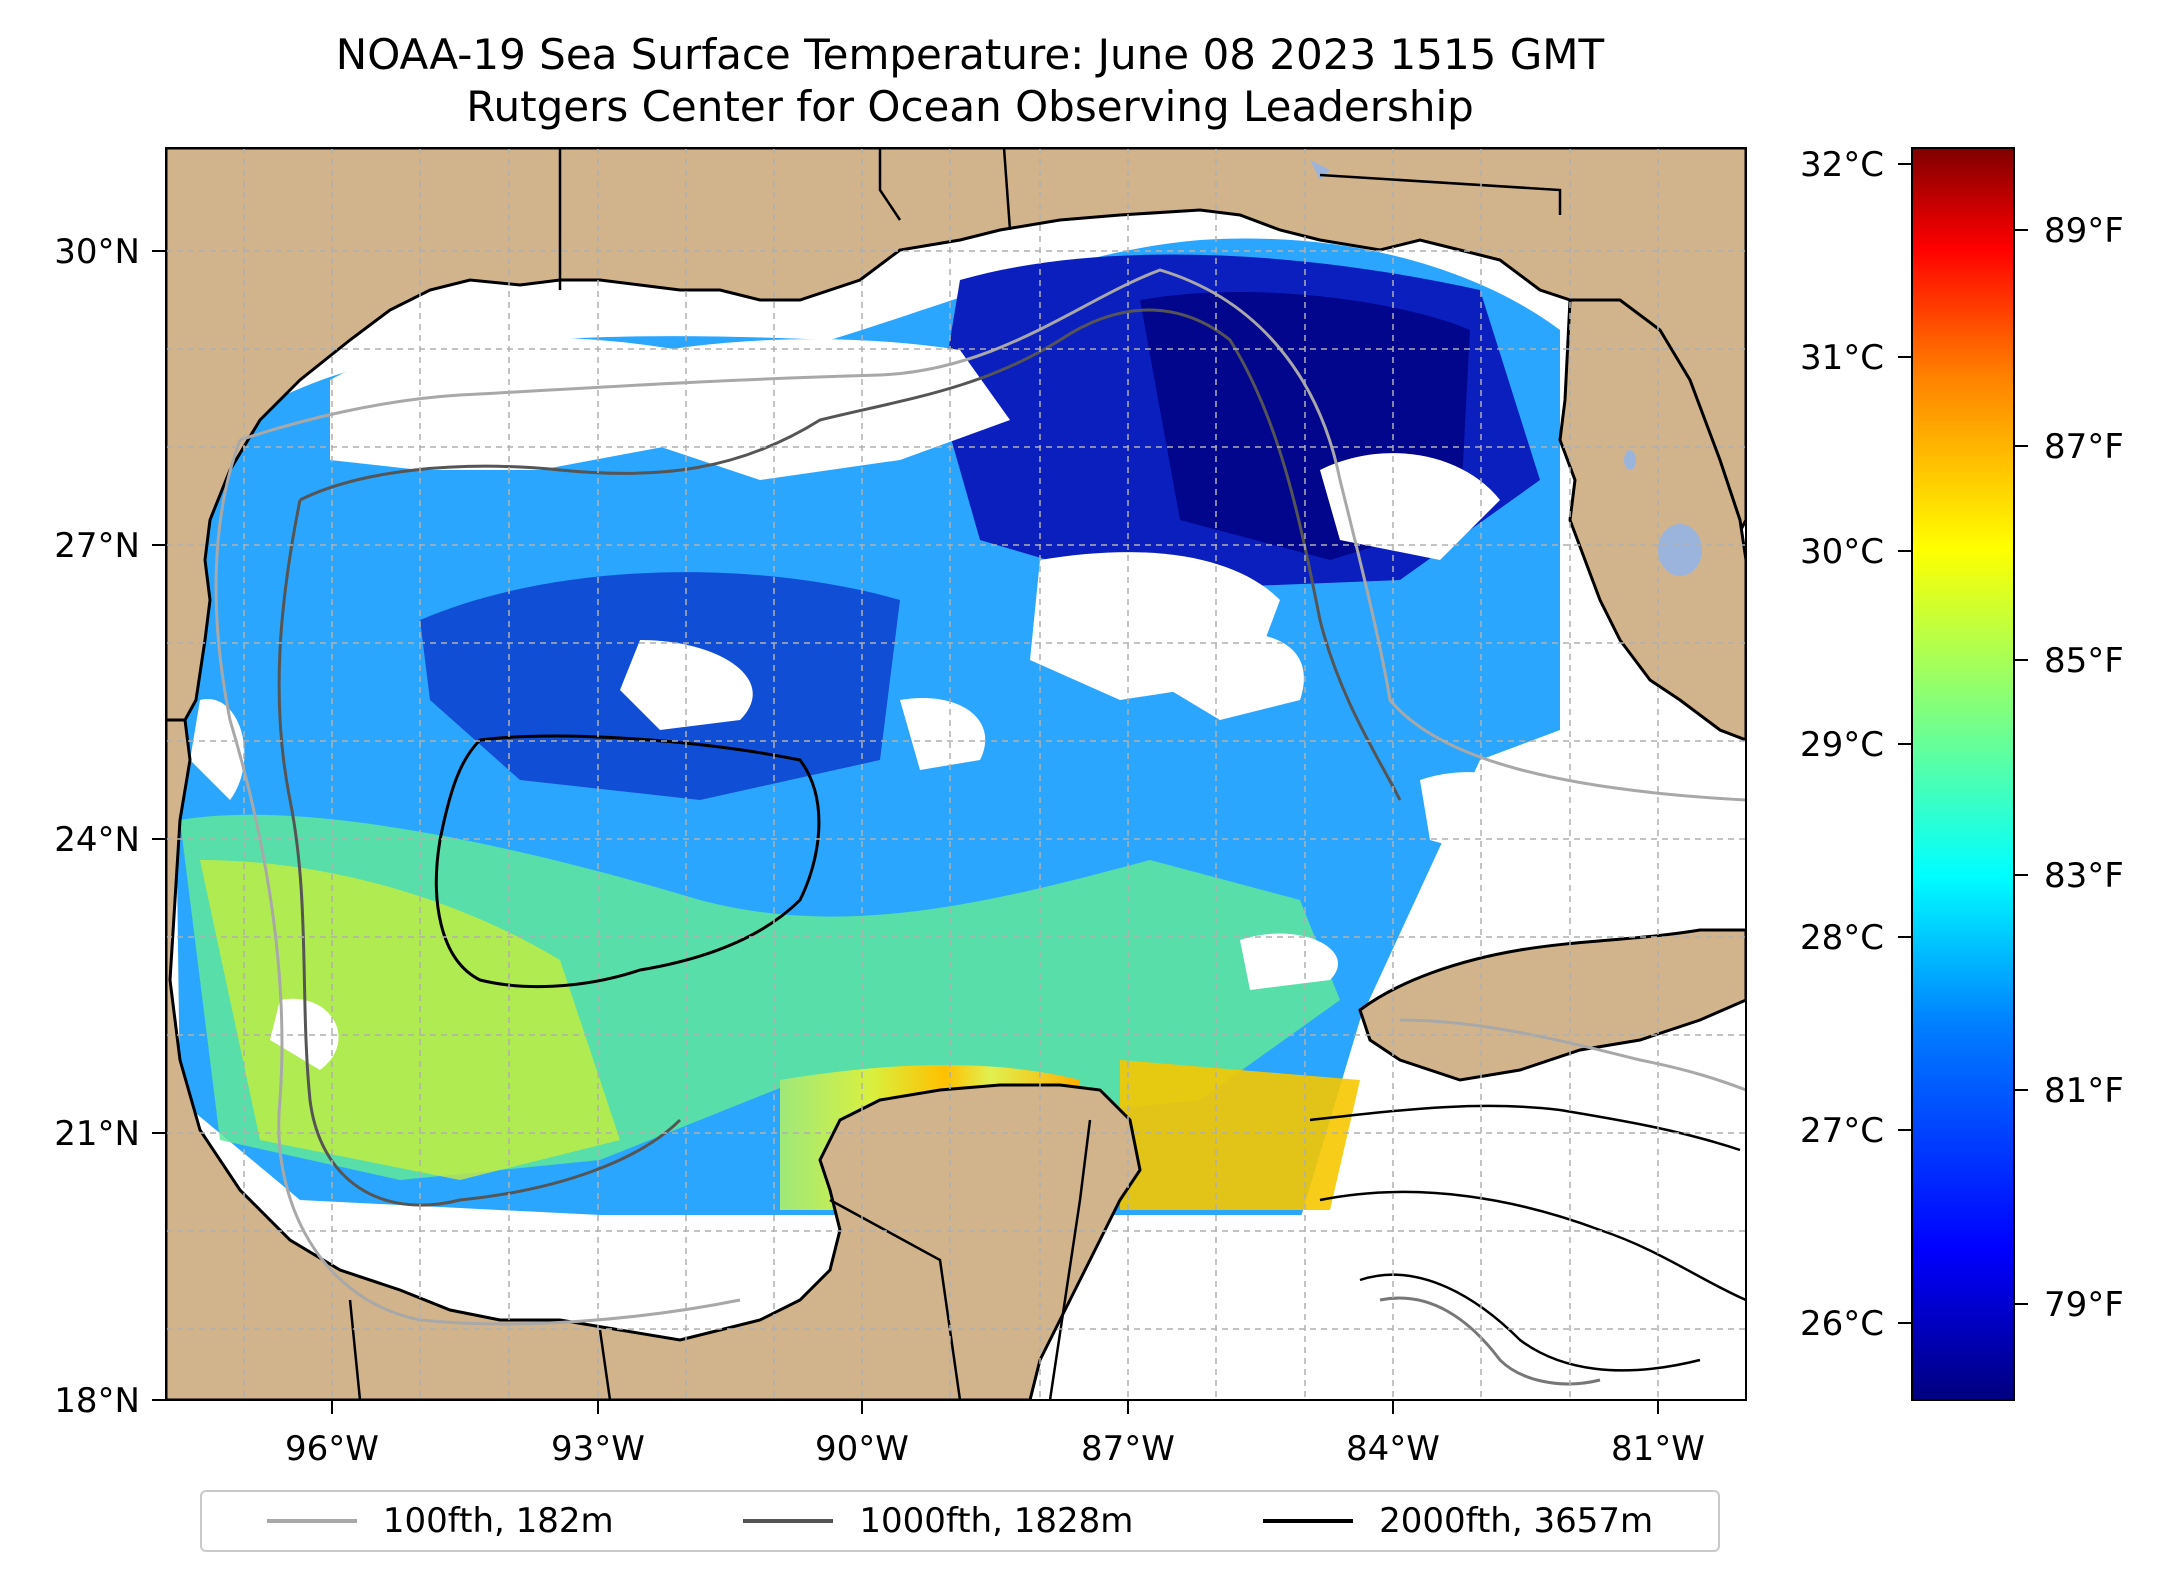 The image size is (2160, 1582). Describe the element at coordinates (1905, 743) in the screenshot. I see `celsius-ticks` at that location.